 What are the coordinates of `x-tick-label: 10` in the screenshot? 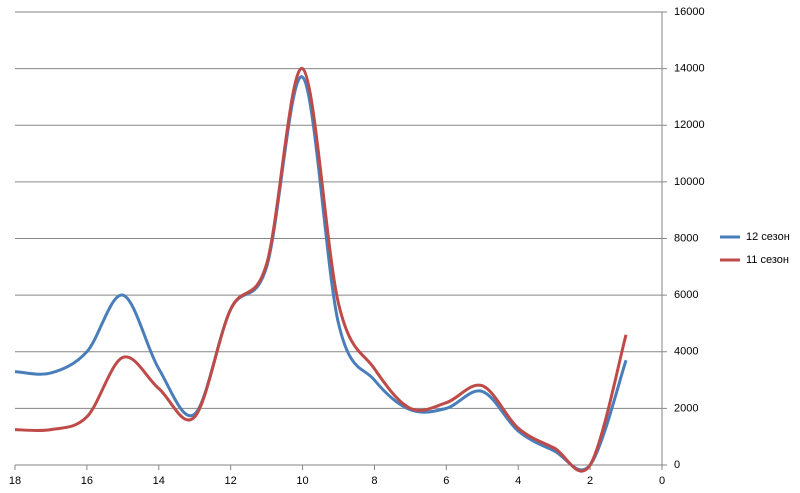 It's located at (302, 481).